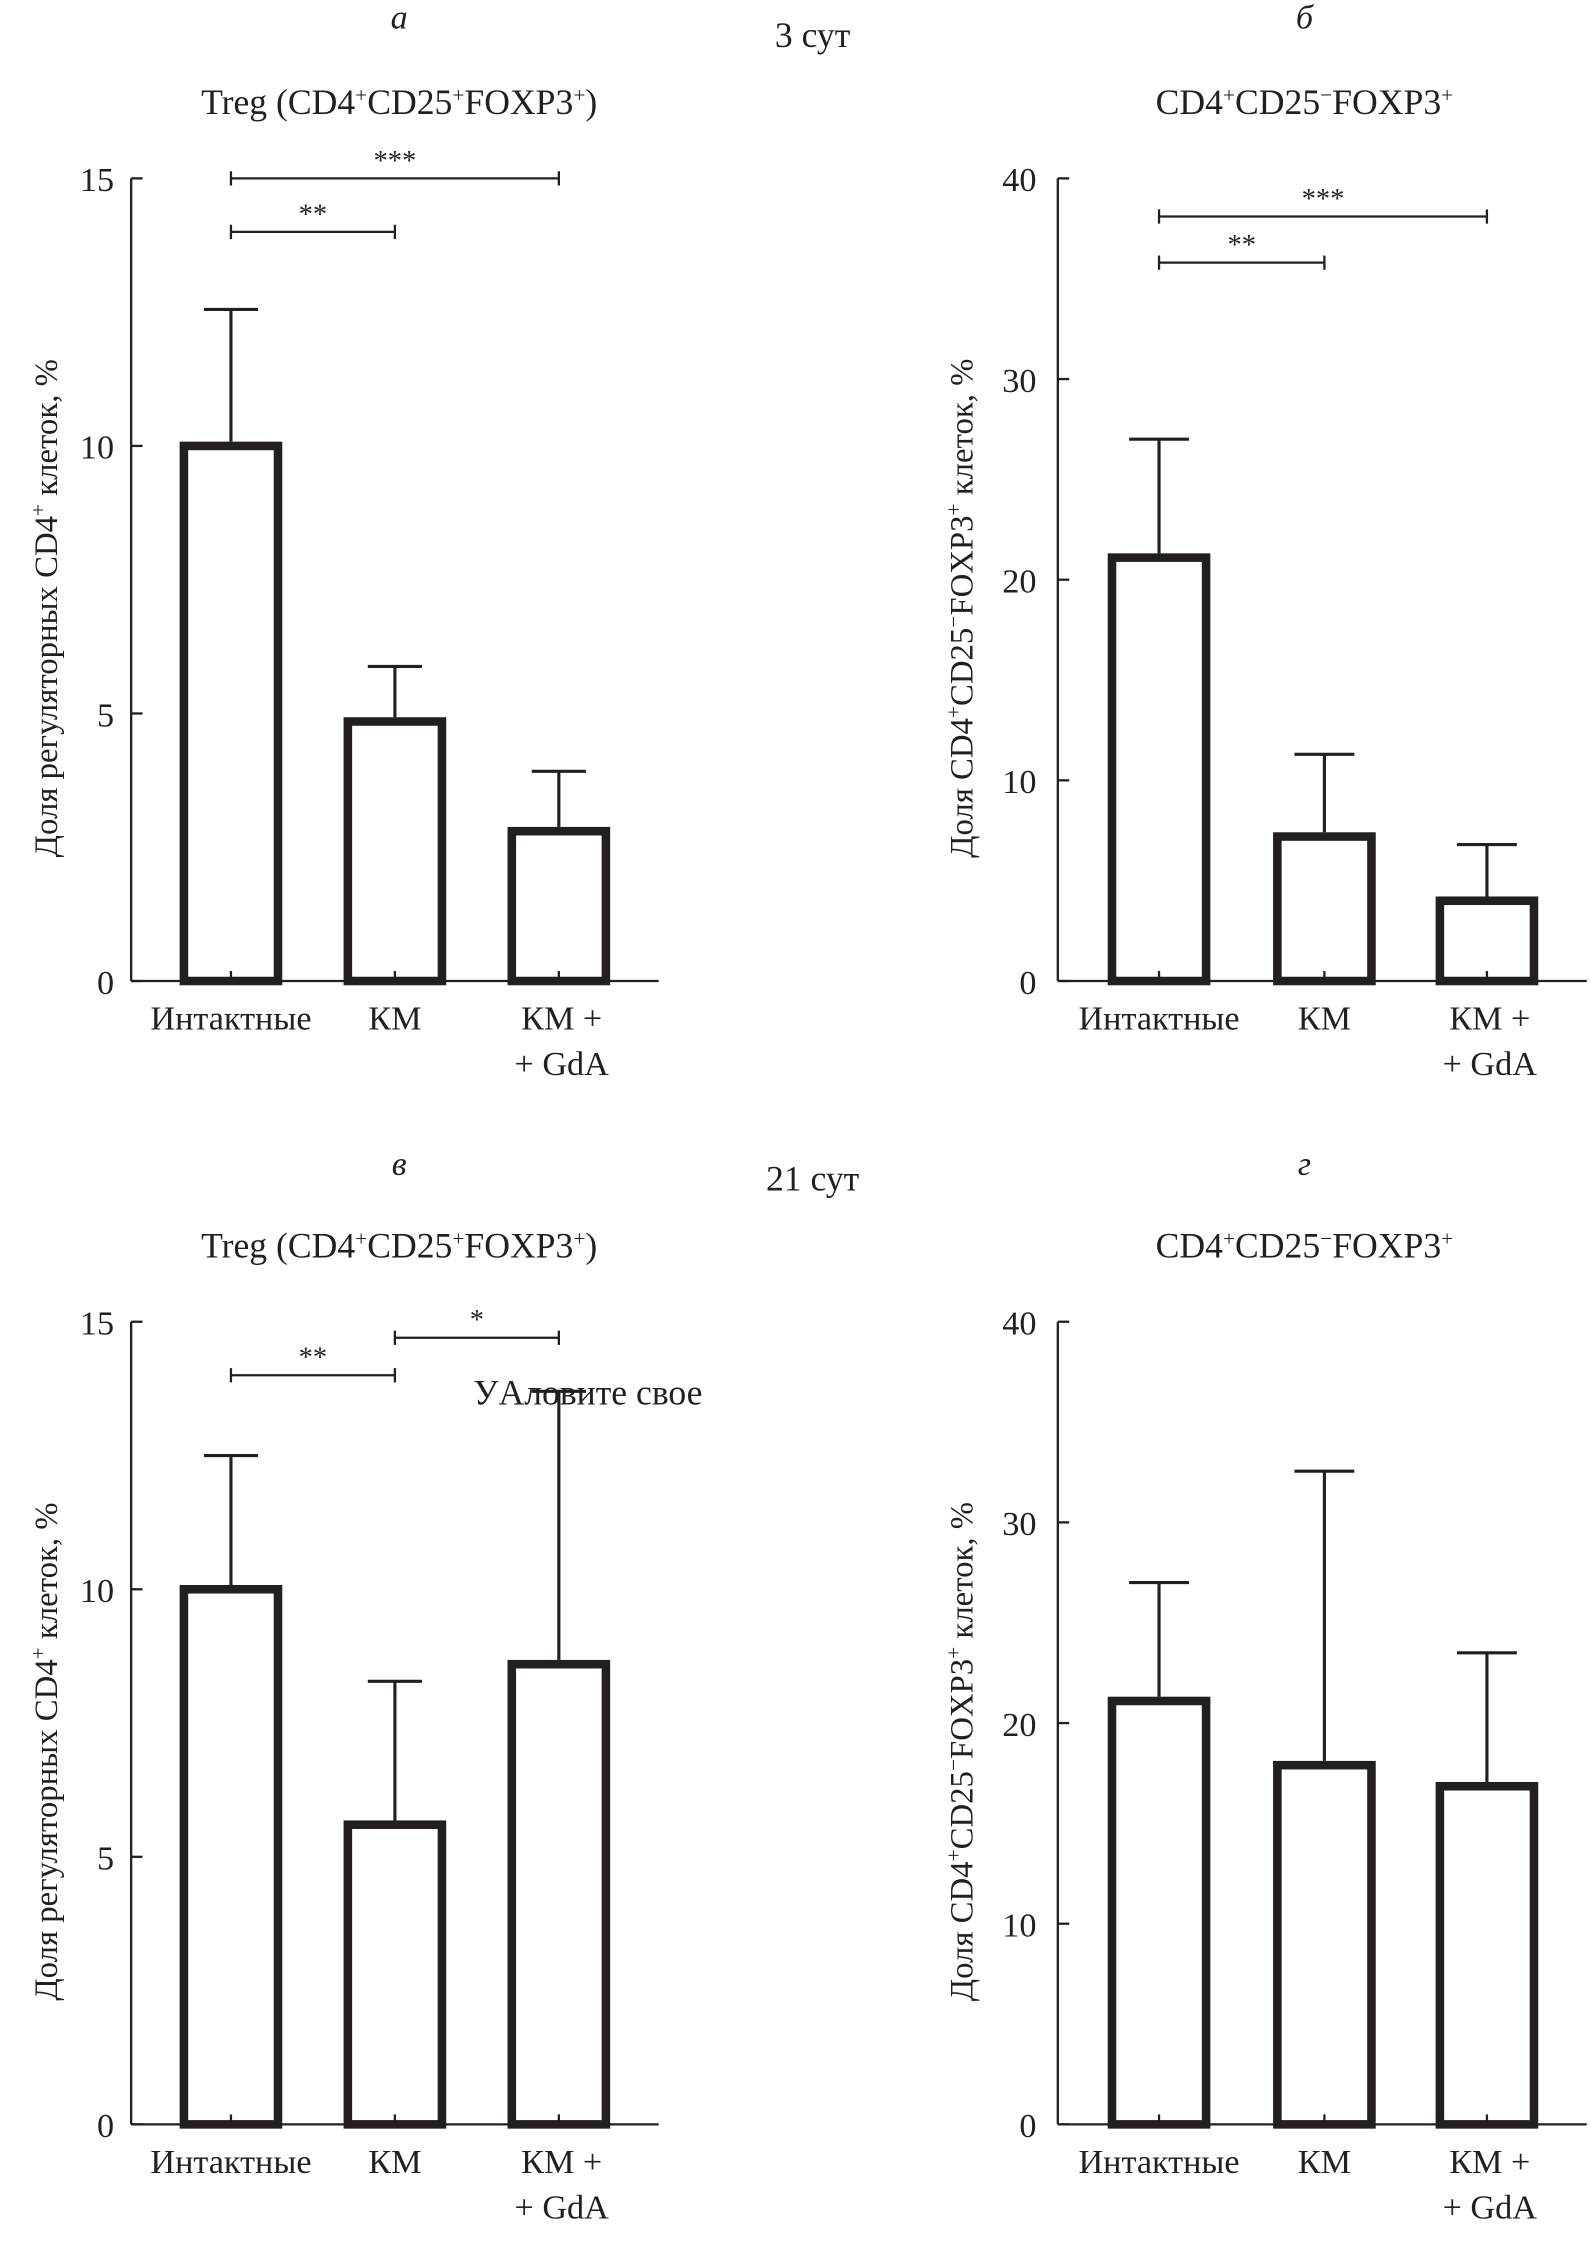 The image size is (1591, 2250). Describe the element at coordinates (813, 35) in the screenshot. I see `day-label-3: 3 сут` at that location.